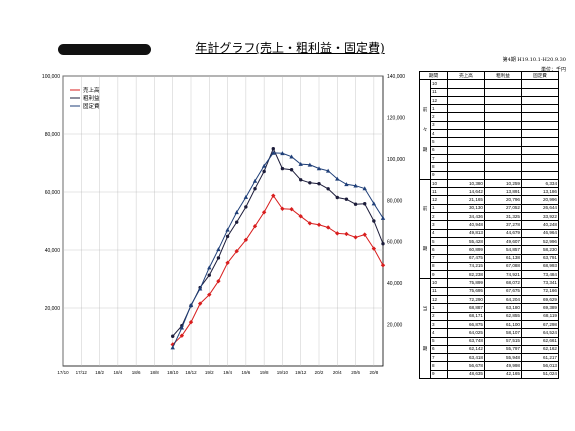  I want to click on fixed-cost-cell: 67,298, so click(540, 324).